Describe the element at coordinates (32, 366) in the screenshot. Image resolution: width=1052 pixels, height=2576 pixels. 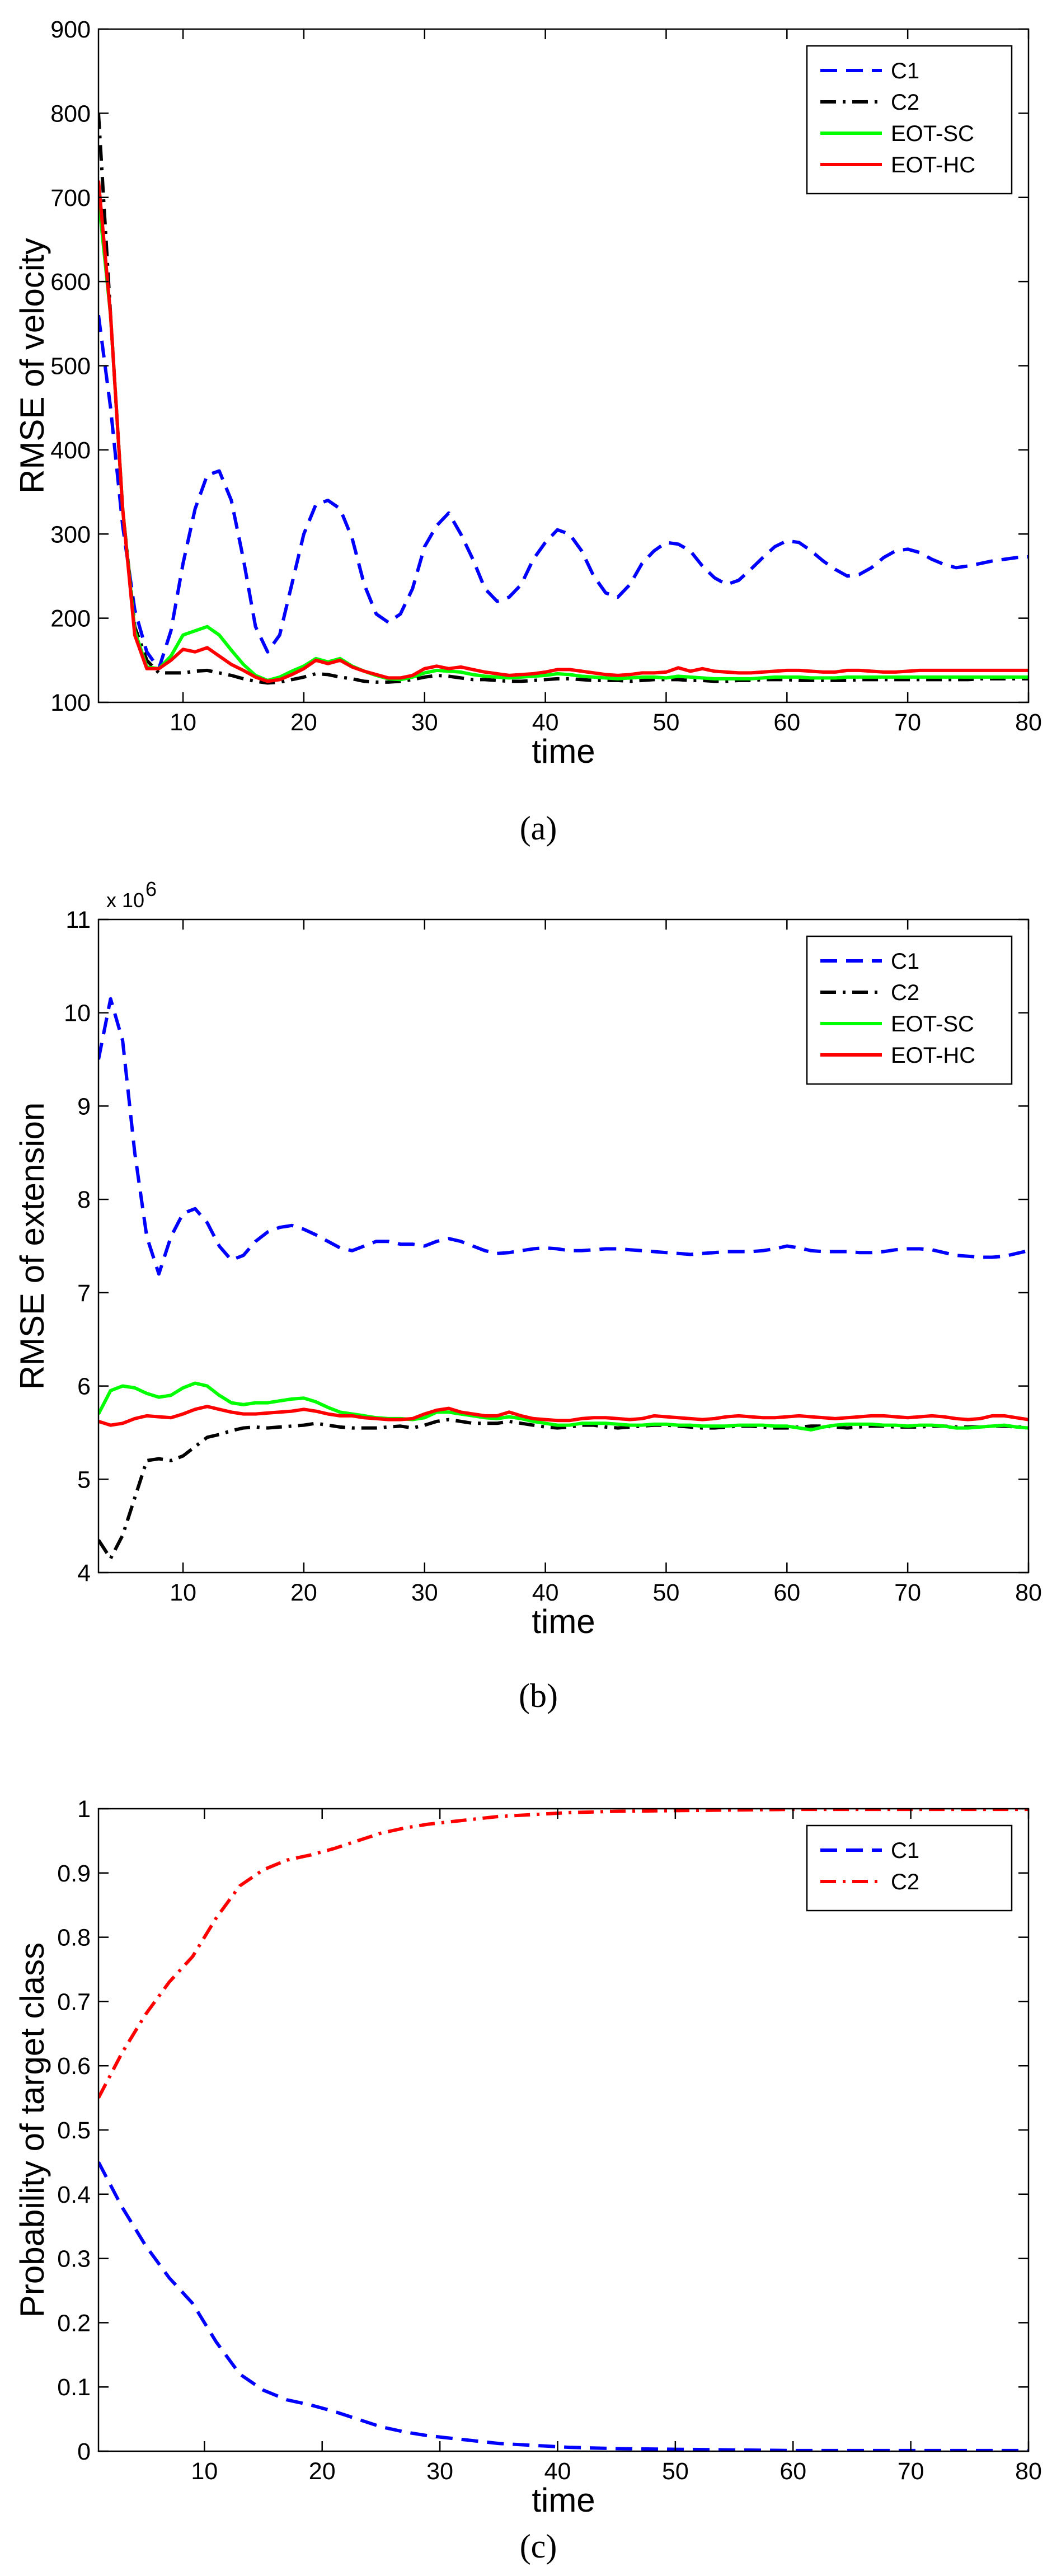
I see `y-axis-label: RMSE of velocity` at that location.